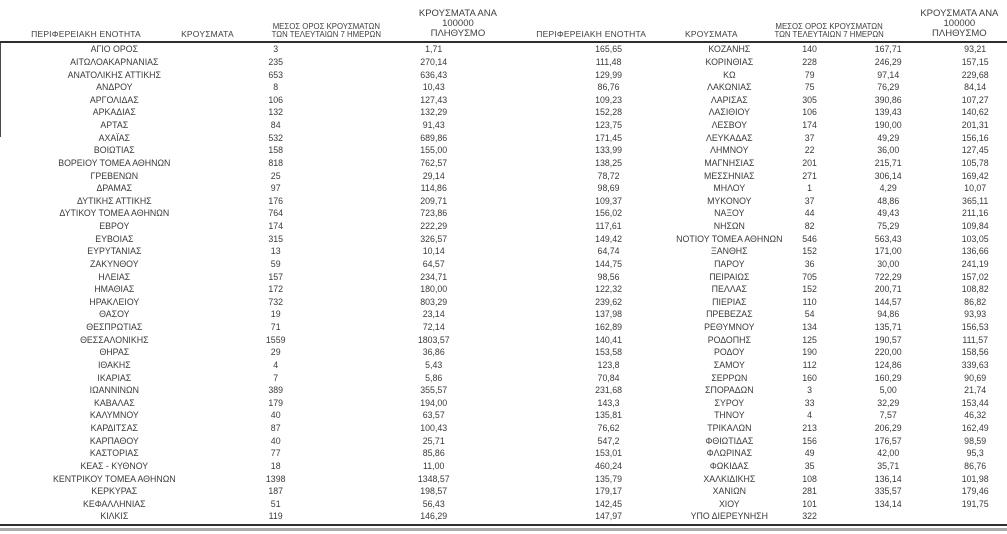  Describe the element at coordinates (434, 213) in the screenshot. I see `avg7-cell: 723,86` at that location.